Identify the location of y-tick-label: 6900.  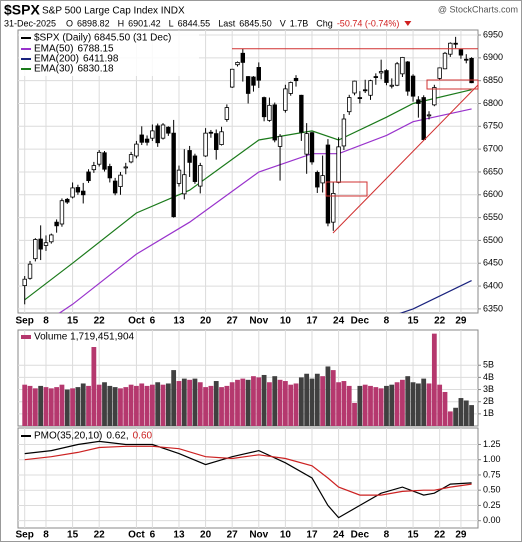
(493, 57).